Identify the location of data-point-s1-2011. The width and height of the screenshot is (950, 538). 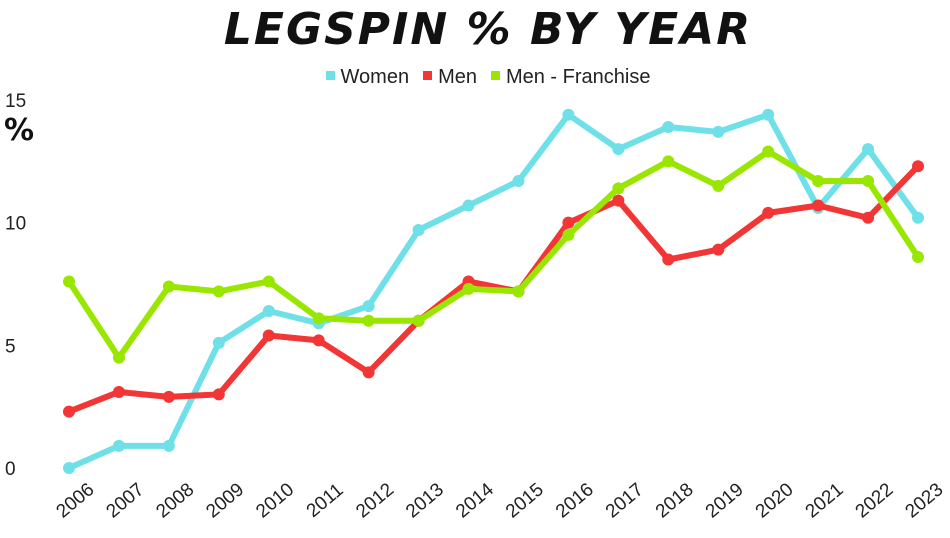
(318, 340).